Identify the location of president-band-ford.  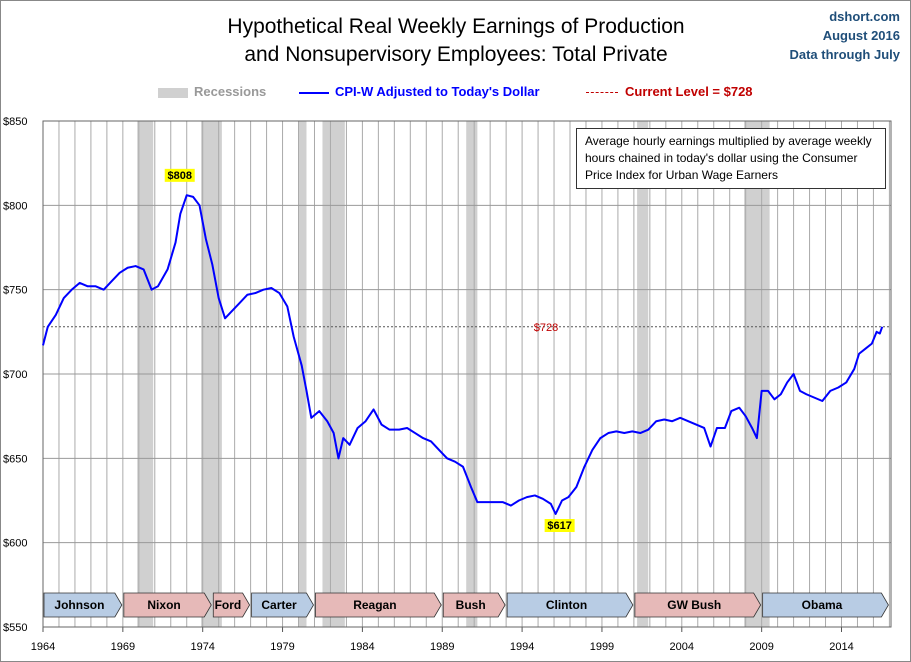
(231, 605).